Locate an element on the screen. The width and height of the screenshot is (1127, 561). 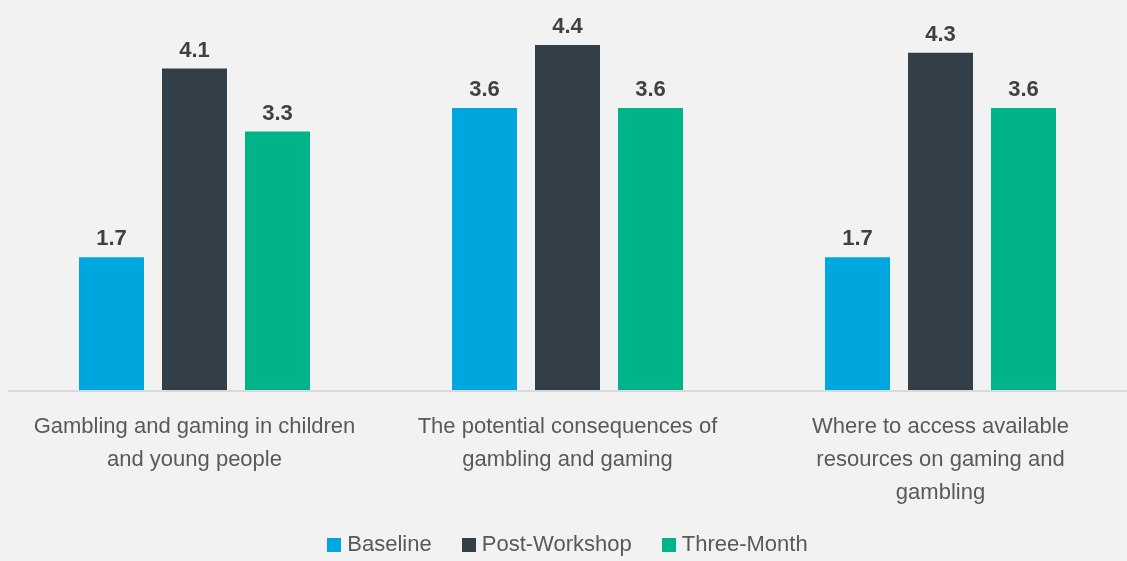
x-tick-label: Gambling and gaming in children and young people is located at coordinates (194, 442).